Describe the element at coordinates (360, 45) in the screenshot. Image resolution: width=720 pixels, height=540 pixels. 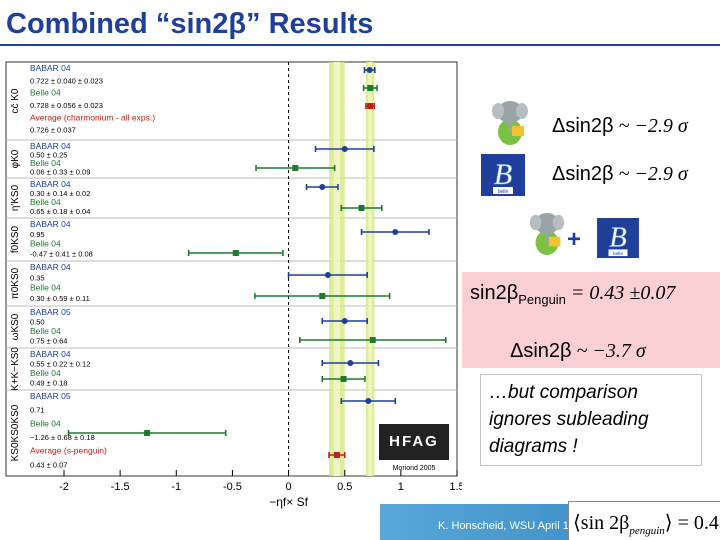
I see `title-underline` at that location.